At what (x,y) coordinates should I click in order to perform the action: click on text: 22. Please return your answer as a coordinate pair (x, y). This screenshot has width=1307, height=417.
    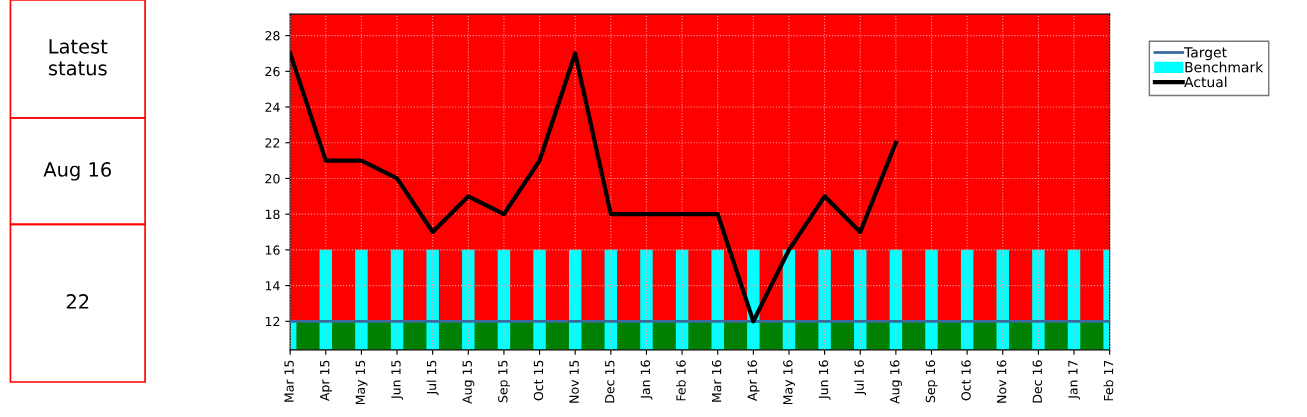
    Looking at the image, I should click on (77, 301).